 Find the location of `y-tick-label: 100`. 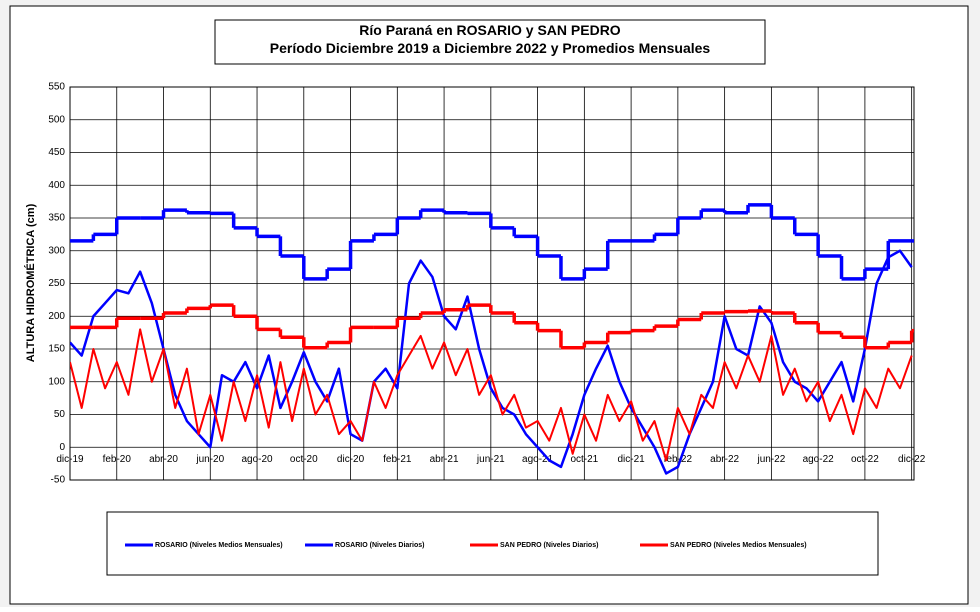

y-tick-label: 100 is located at coordinates (56, 381).